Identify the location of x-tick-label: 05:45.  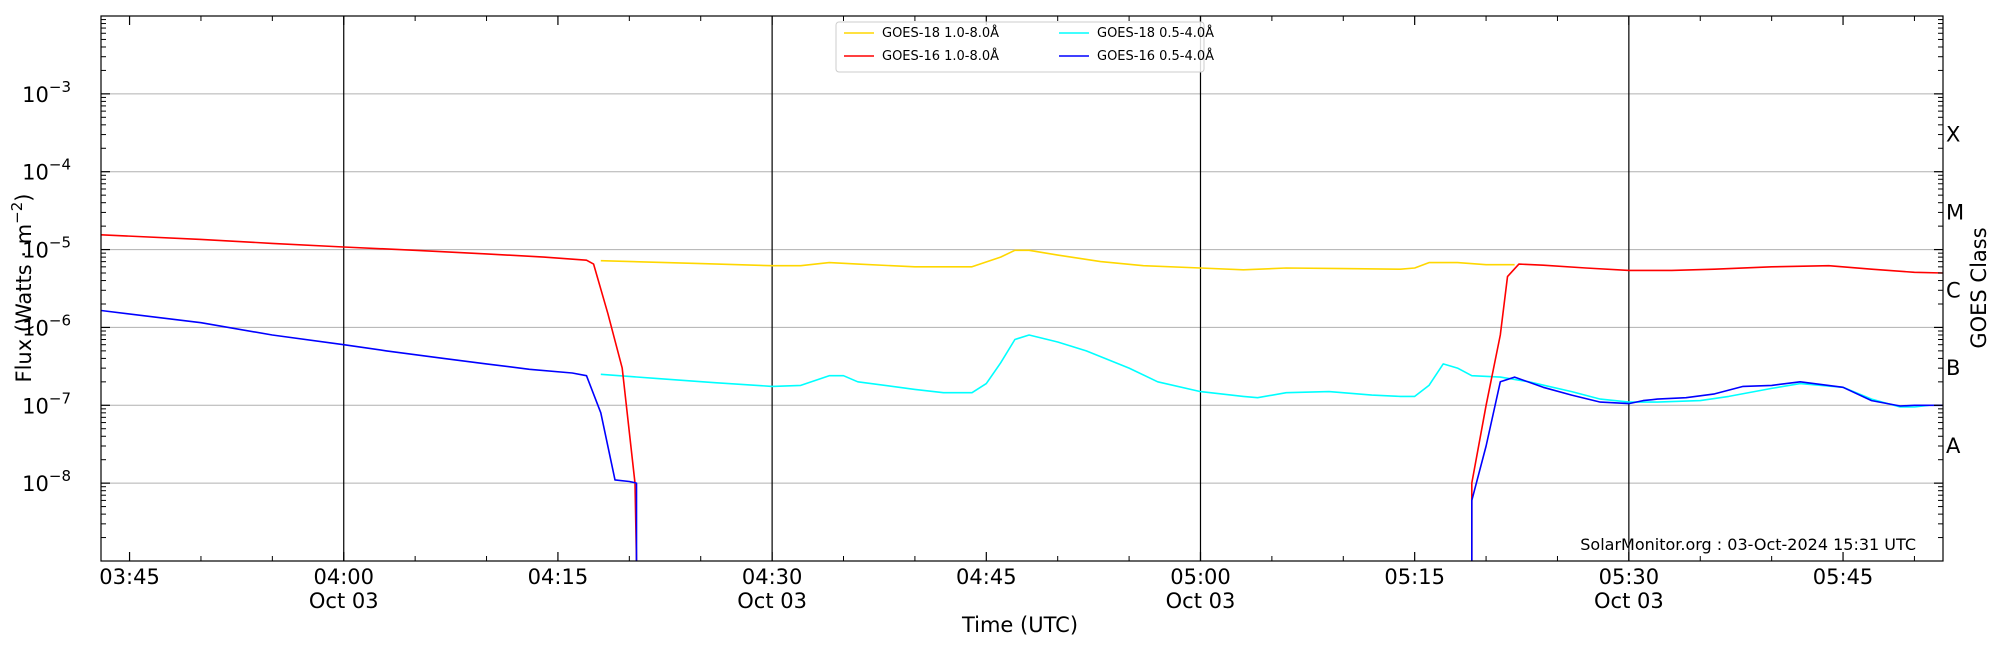
(1843, 577).